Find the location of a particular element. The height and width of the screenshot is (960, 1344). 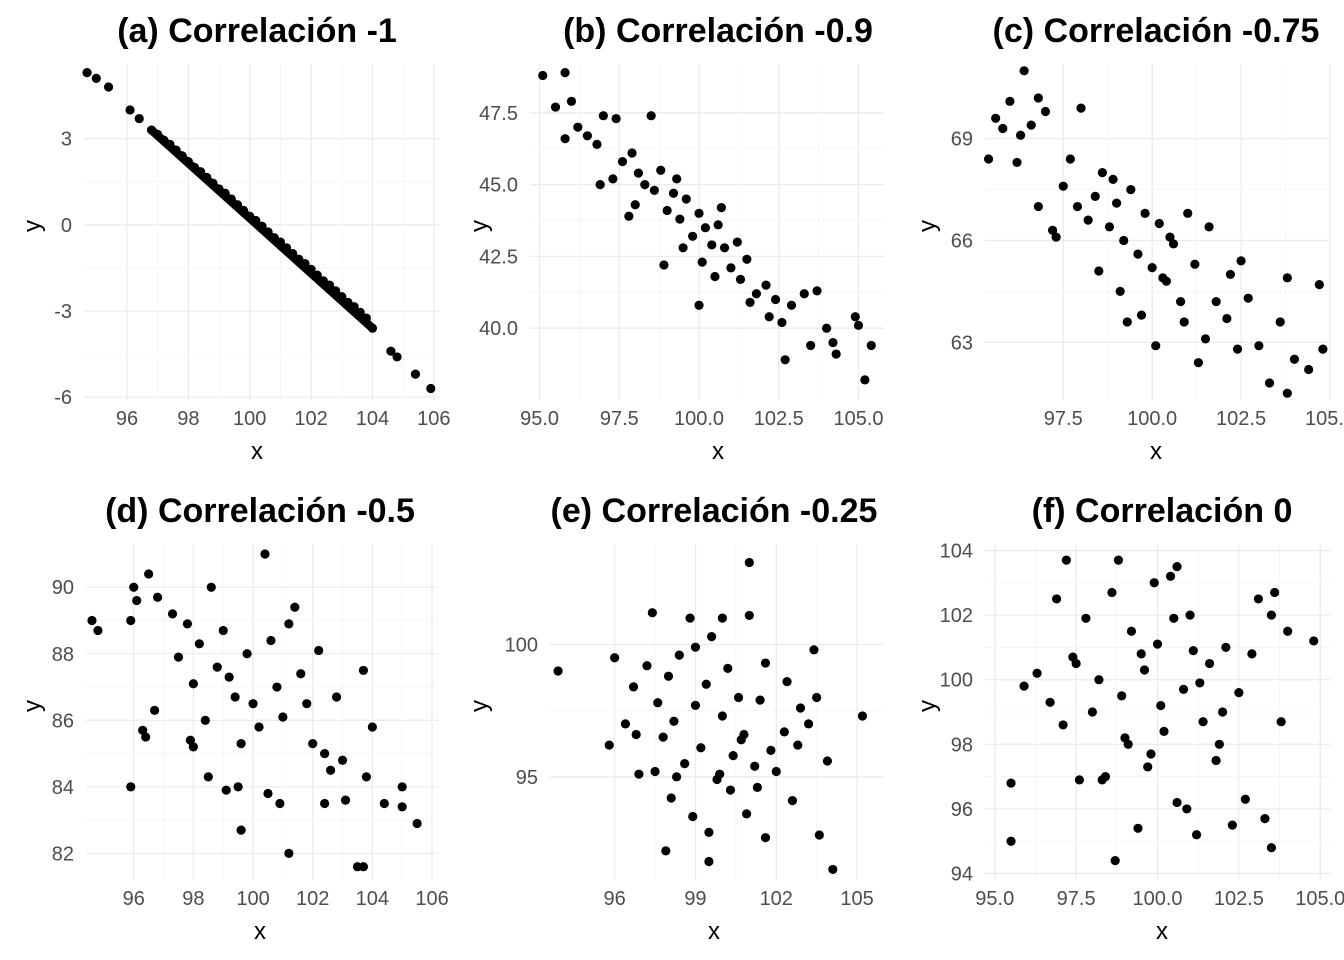

panel-a-y-tick-label: 0 is located at coordinates (66, 226).